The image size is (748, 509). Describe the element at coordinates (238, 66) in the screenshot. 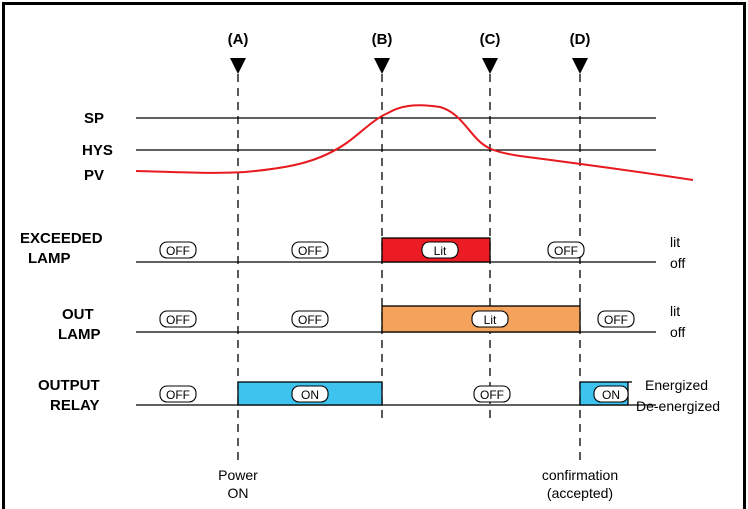

I see `marker-a-arrow` at that location.